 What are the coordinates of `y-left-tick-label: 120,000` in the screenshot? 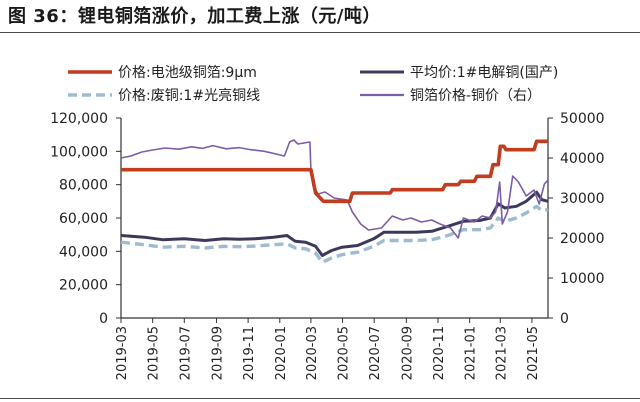 It's located at (79, 119).